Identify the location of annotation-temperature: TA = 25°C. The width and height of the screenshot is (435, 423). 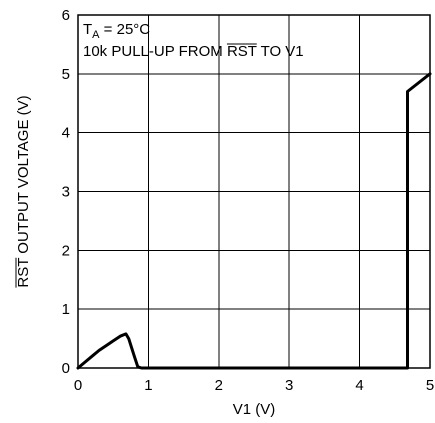
(116, 31).